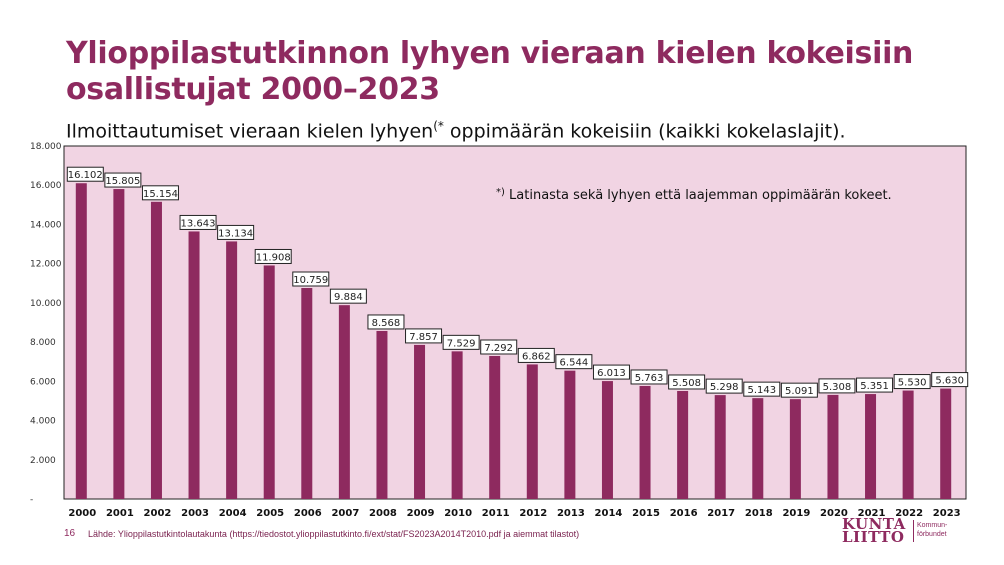 The image size is (1004, 565). What do you see at coordinates (232, 370) in the screenshot?
I see `bar-2004` at bounding box center [232, 370].